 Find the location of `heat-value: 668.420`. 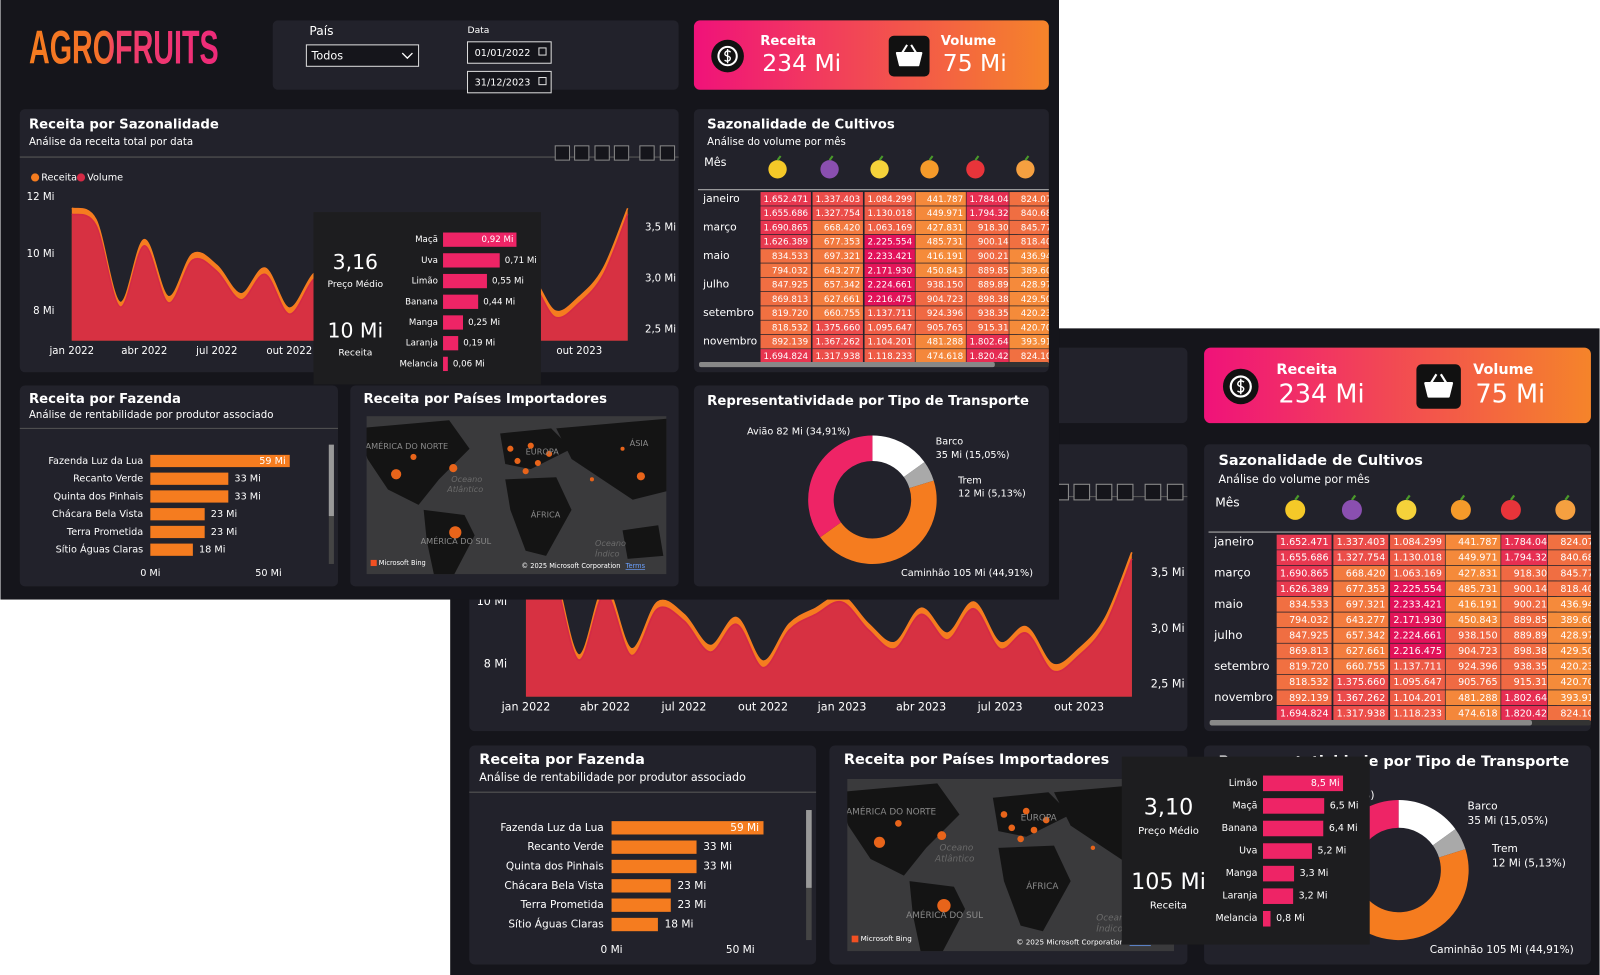

heat-value: 668.420 is located at coordinates (842, 228).